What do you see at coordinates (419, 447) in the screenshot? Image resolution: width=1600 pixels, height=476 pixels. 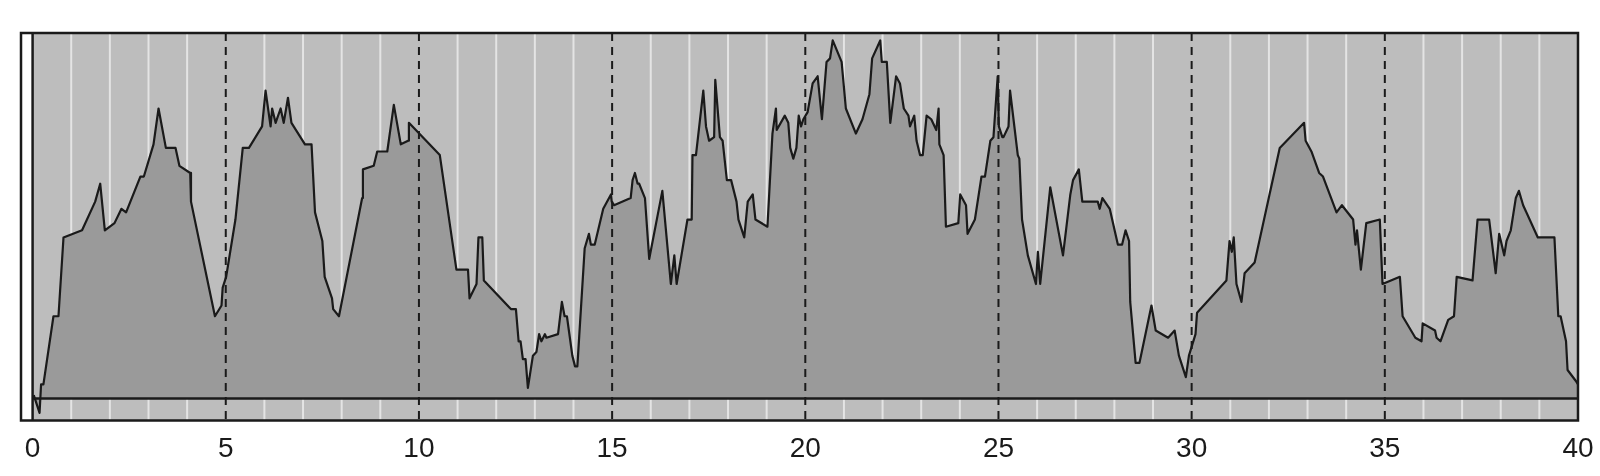 I see `x-tick-label: 10` at bounding box center [419, 447].